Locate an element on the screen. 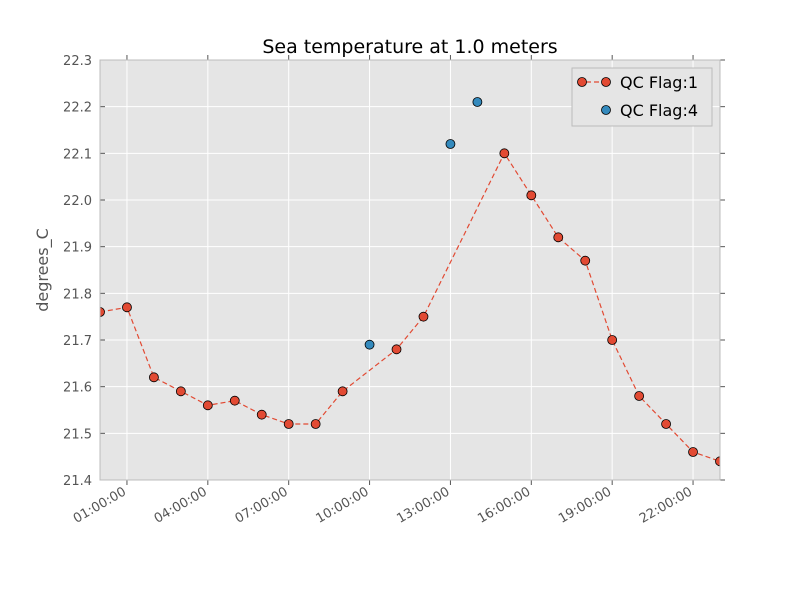 The image size is (800, 600). chart-title: Sea temperature at 1.0 meters is located at coordinates (409, 47).